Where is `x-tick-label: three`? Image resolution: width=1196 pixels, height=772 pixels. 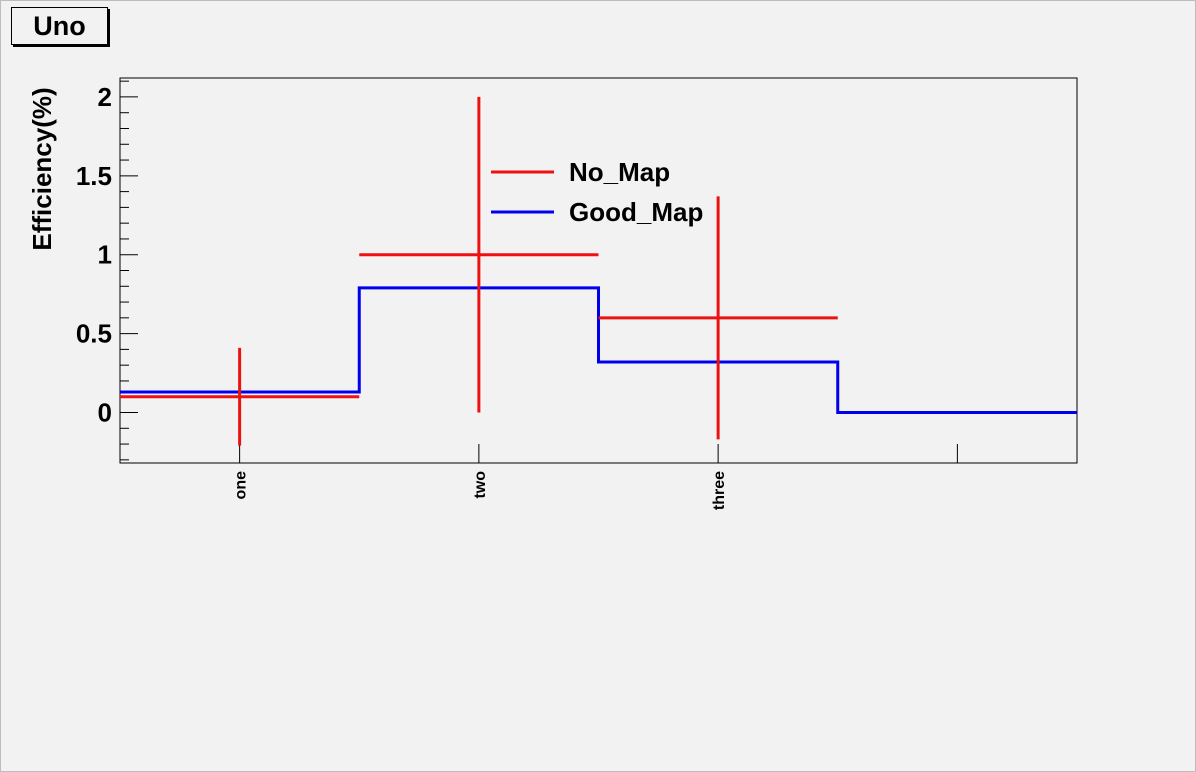
x-tick-label: three is located at coordinates (719, 490).